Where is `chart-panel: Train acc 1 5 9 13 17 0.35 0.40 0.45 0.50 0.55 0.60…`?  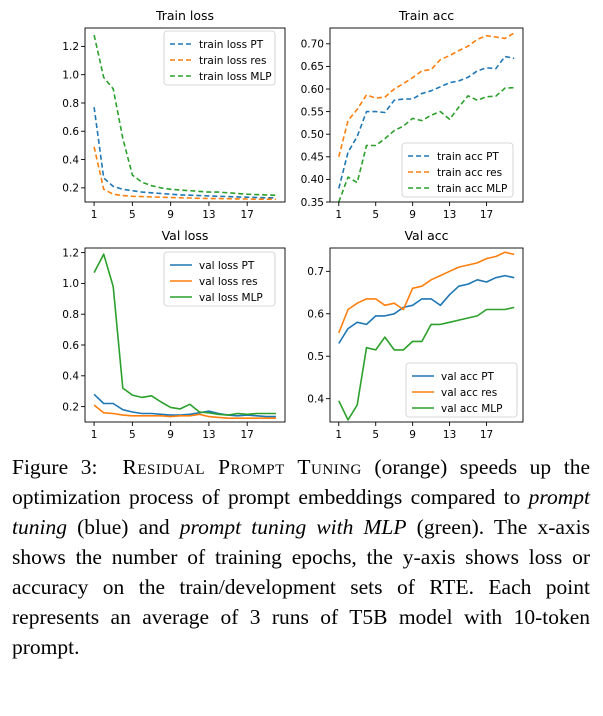
chart-panel: Train acc 1 5 9 13 17 0.35 0.40 0.45 0.50 0.55 0.60… is located at coordinates (412, 114).